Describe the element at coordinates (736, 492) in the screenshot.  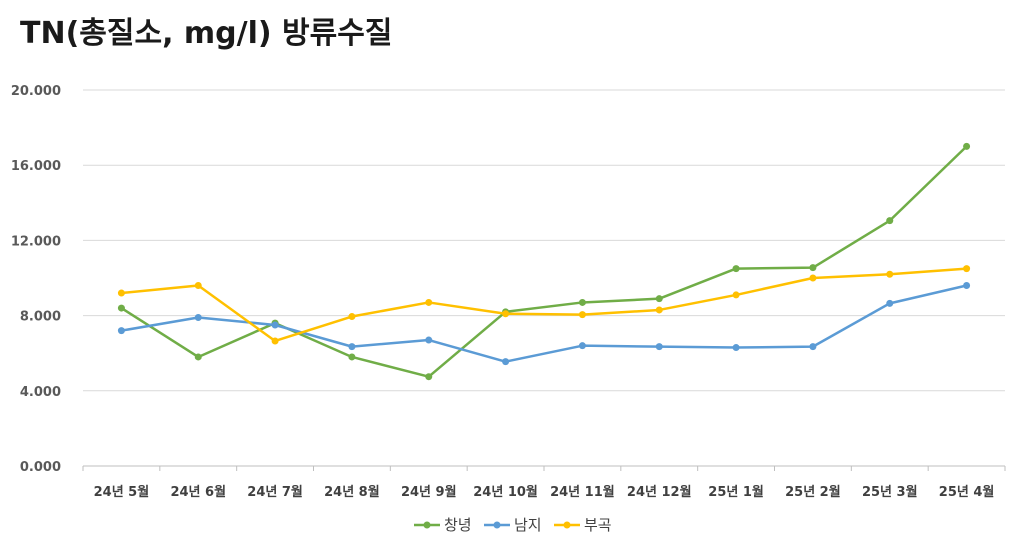
I see `x-tick-label: 25년 1월` at that location.